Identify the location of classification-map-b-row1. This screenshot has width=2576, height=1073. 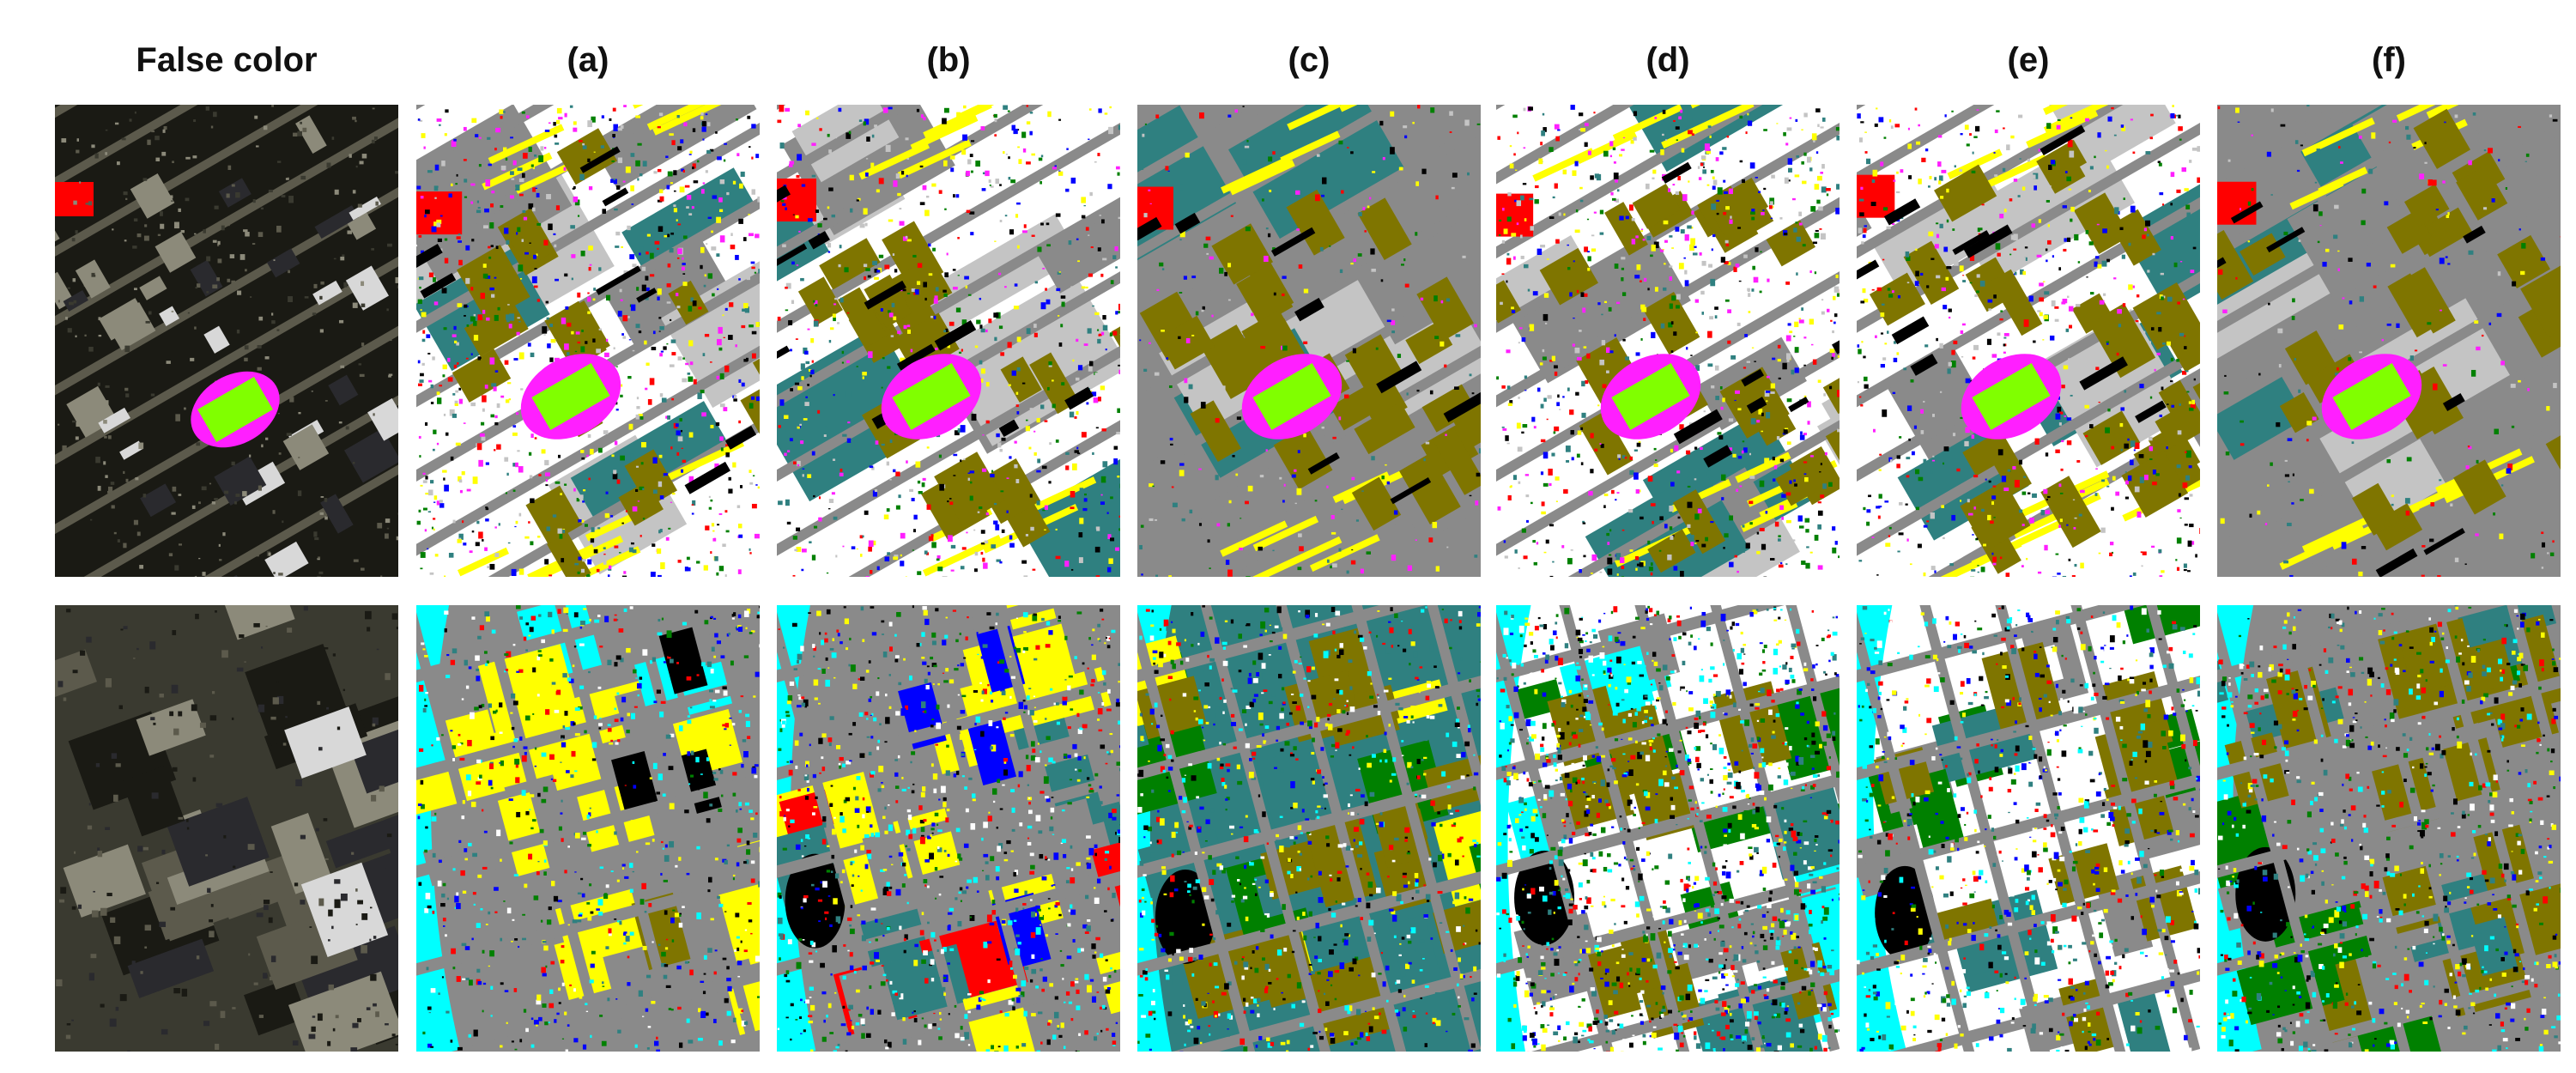
(948, 341).